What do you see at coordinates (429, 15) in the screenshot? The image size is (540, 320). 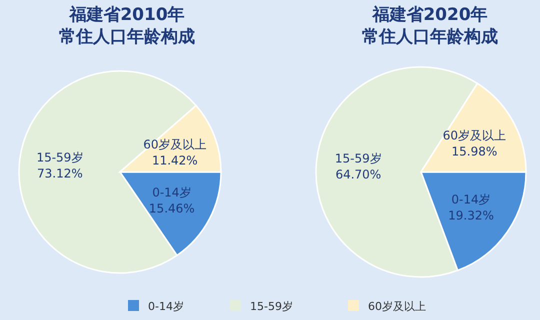 I see `chart-title: 福建省2020年` at bounding box center [429, 15].